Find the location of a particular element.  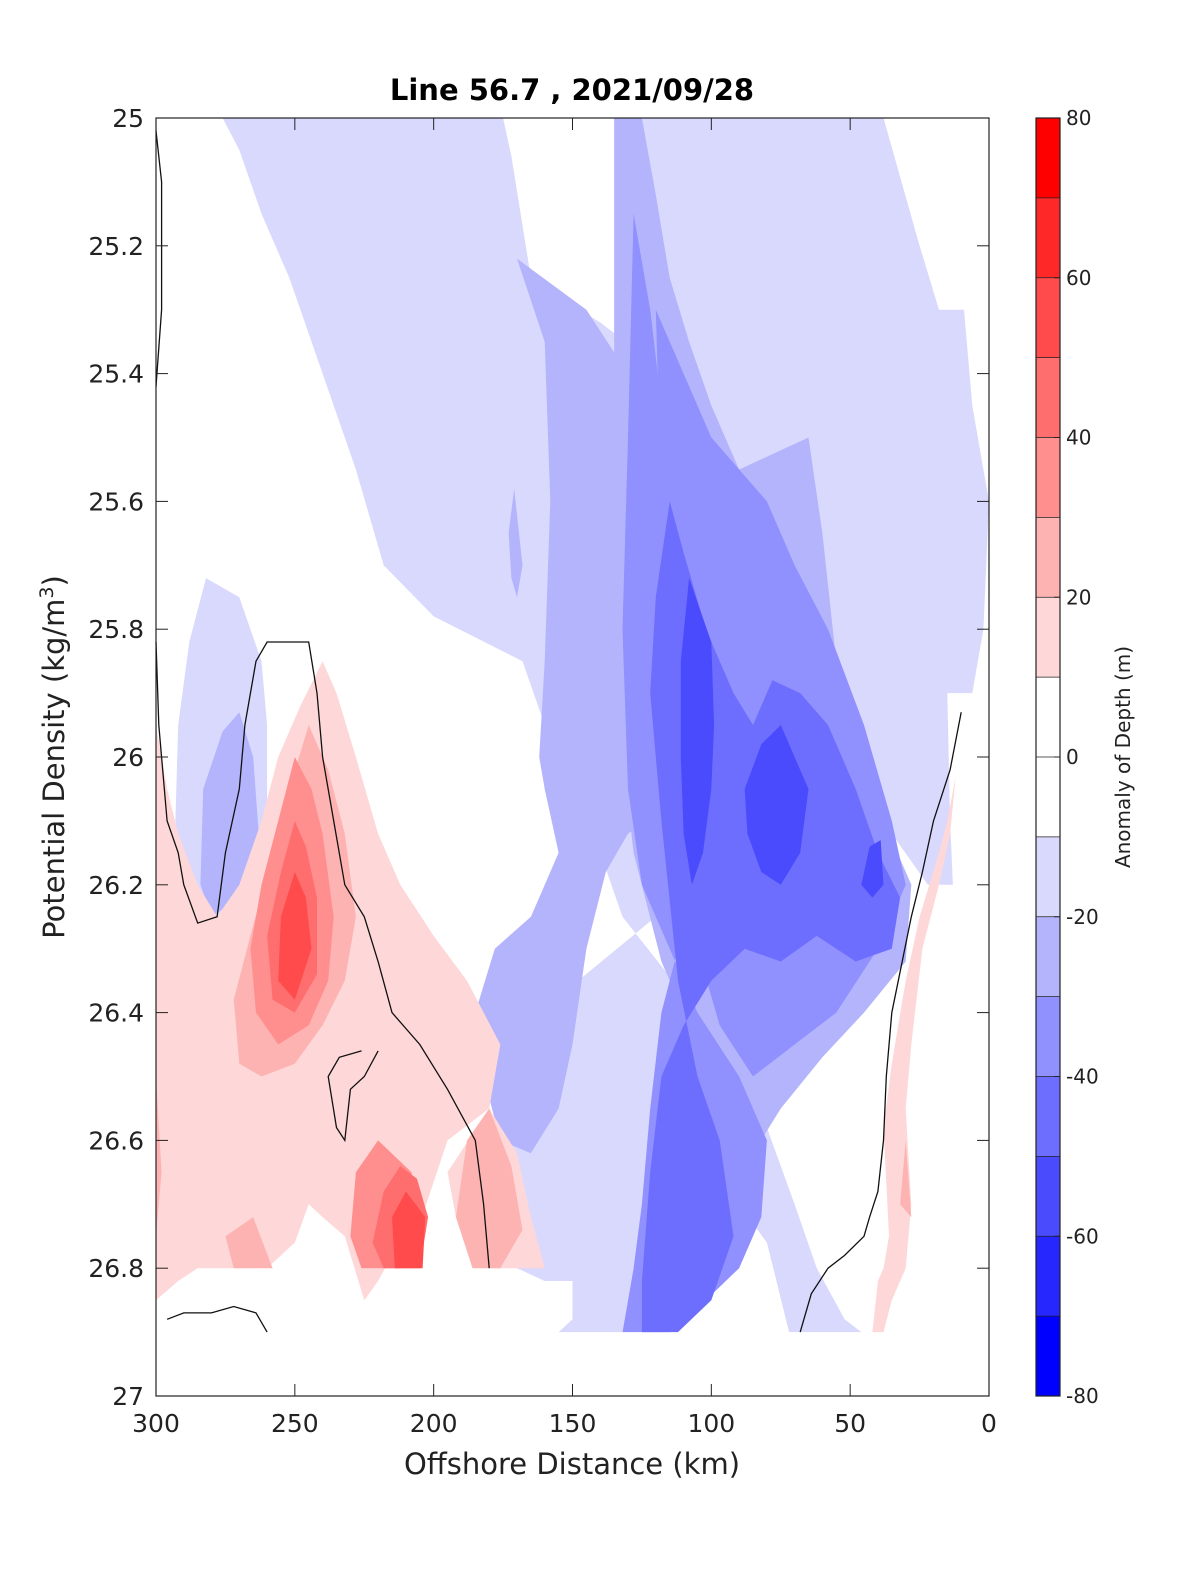

x-tick-label: 300 is located at coordinates (156, 1423).